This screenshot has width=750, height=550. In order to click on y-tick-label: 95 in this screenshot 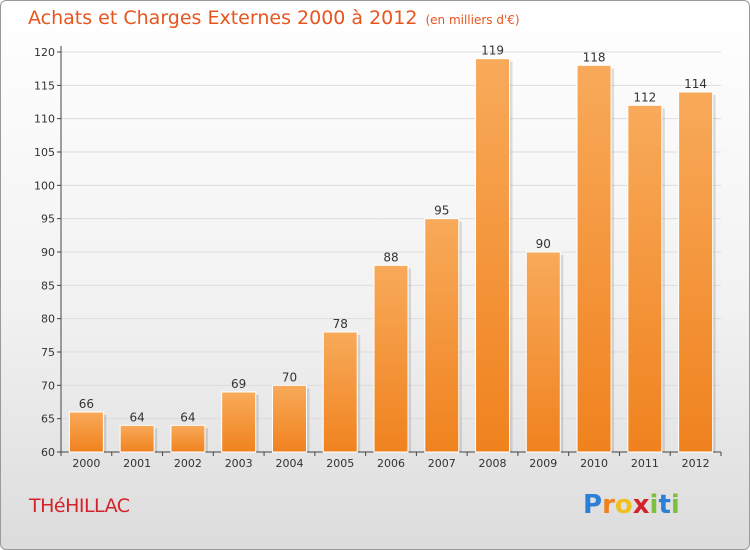, I will do `click(48, 219)`.